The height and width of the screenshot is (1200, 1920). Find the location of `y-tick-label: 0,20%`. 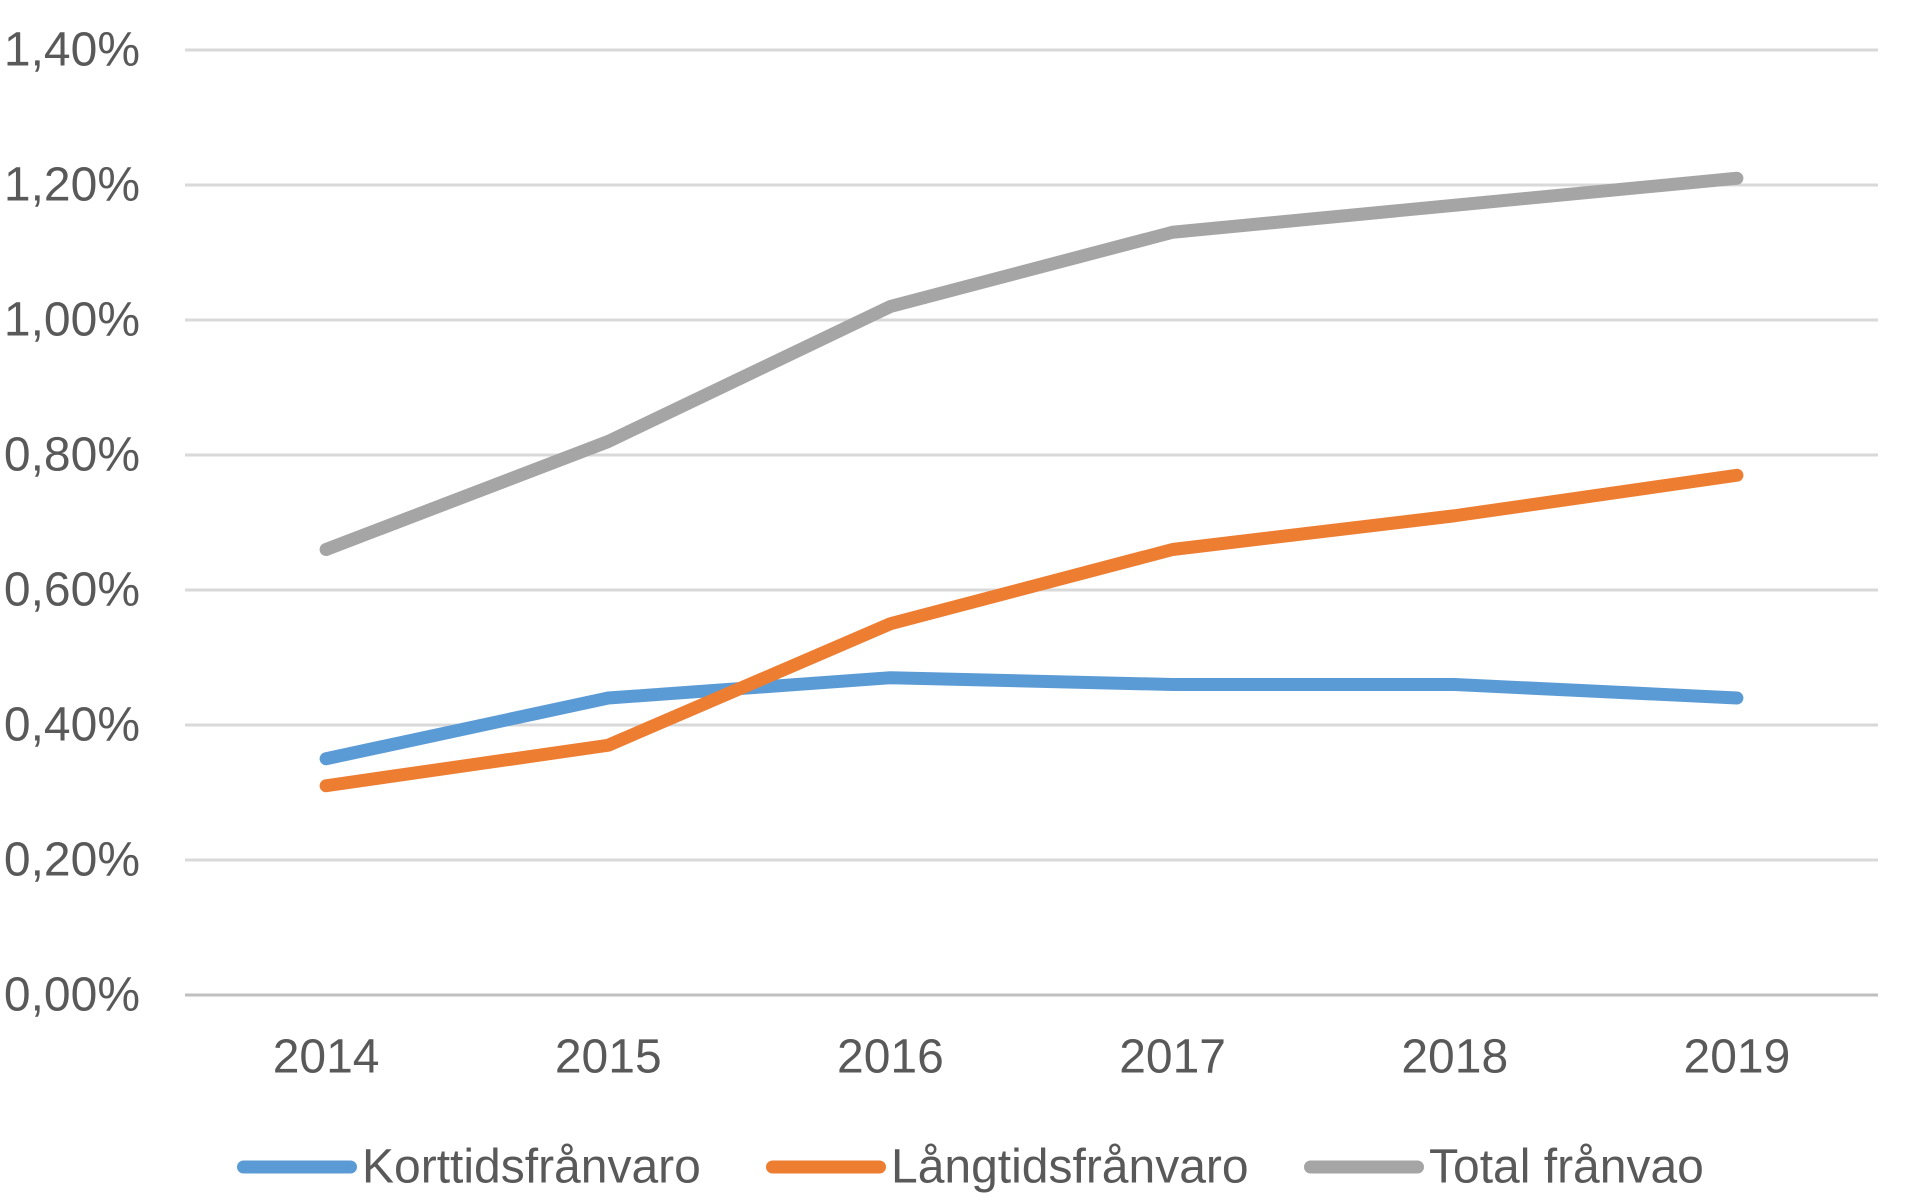

y-tick-label: 0,20% is located at coordinates (72, 860).